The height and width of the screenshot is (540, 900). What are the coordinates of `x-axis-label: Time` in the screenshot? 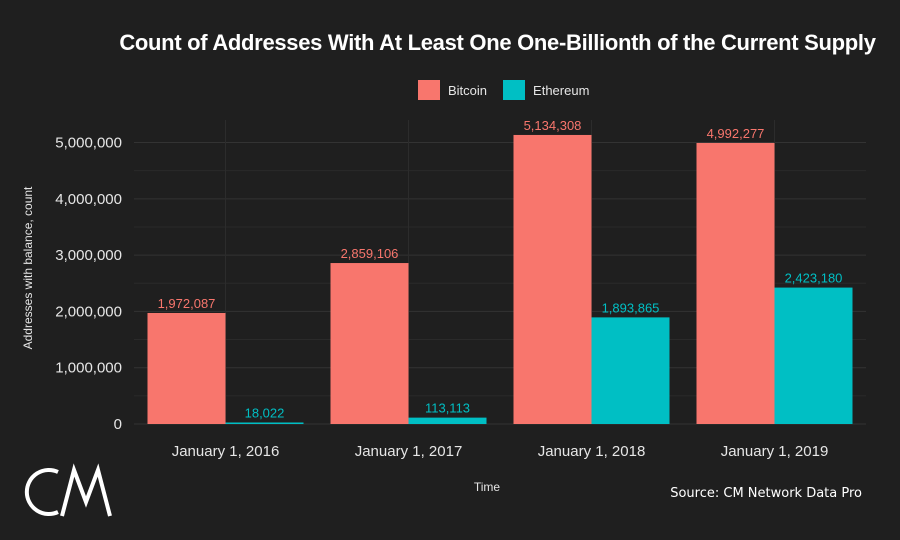 It's located at (487, 487).